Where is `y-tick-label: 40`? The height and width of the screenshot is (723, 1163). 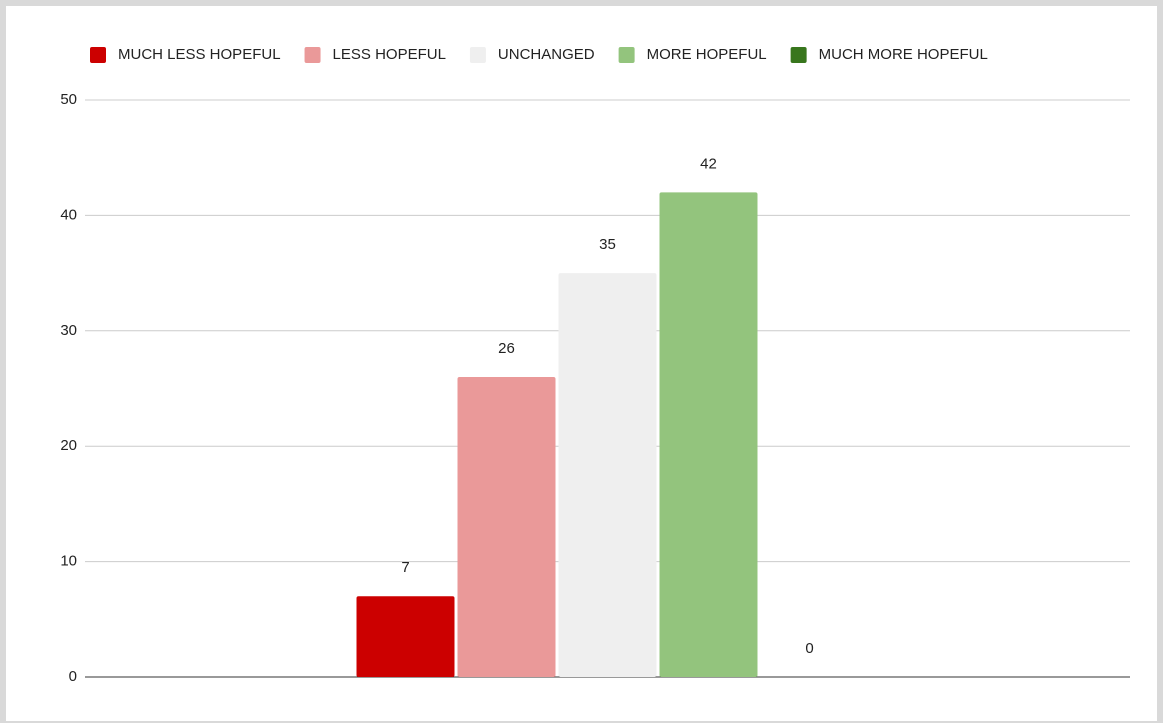 y-tick-label: 40 is located at coordinates (68, 214).